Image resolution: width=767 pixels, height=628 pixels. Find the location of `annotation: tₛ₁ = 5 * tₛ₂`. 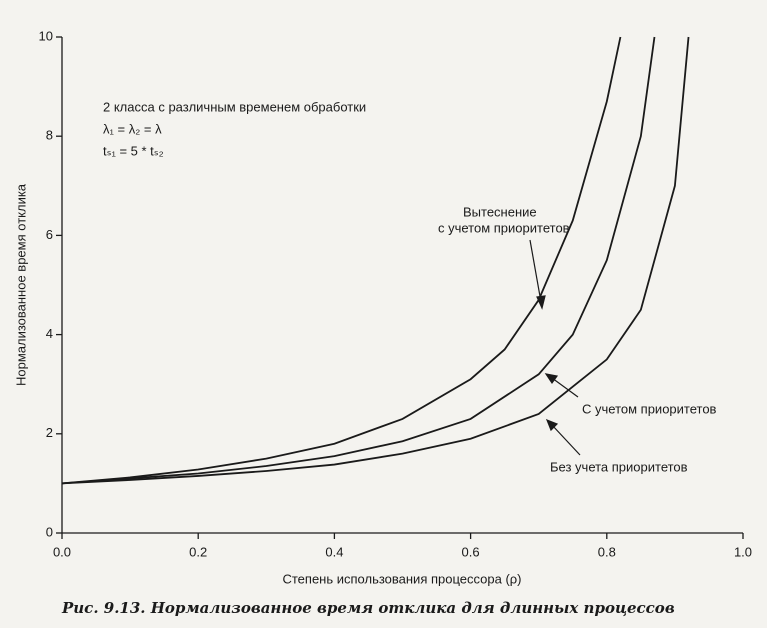

annotation: tₛ₁ = 5 * tₛ₂ is located at coordinates (133, 150).